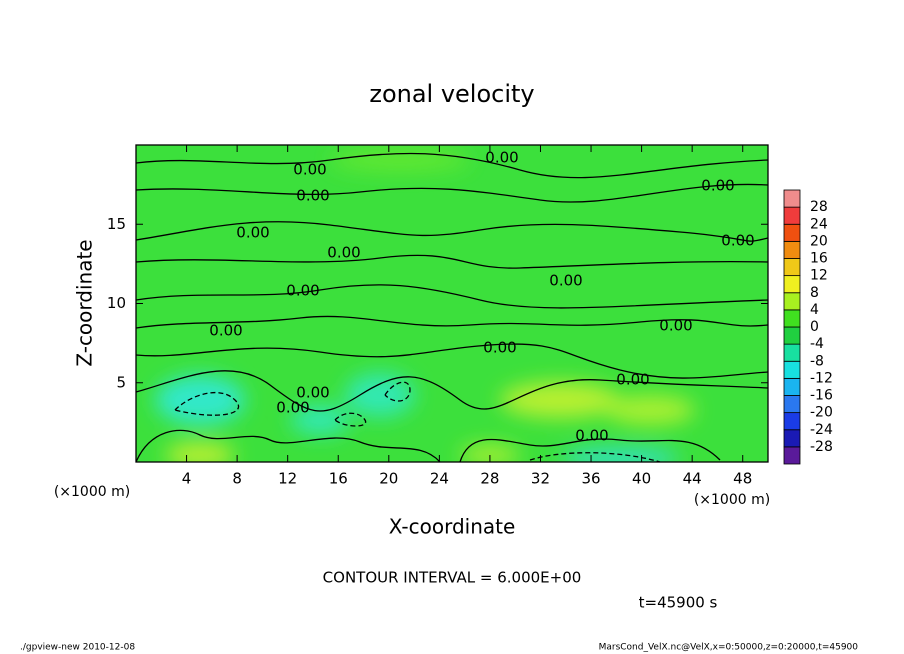  Describe the element at coordinates (338, 479) in the screenshot. I see `x-tick-label: 16` at that location.